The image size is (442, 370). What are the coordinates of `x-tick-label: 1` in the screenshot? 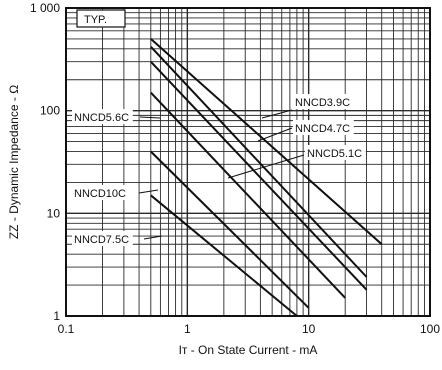 It's located at (187, 329).